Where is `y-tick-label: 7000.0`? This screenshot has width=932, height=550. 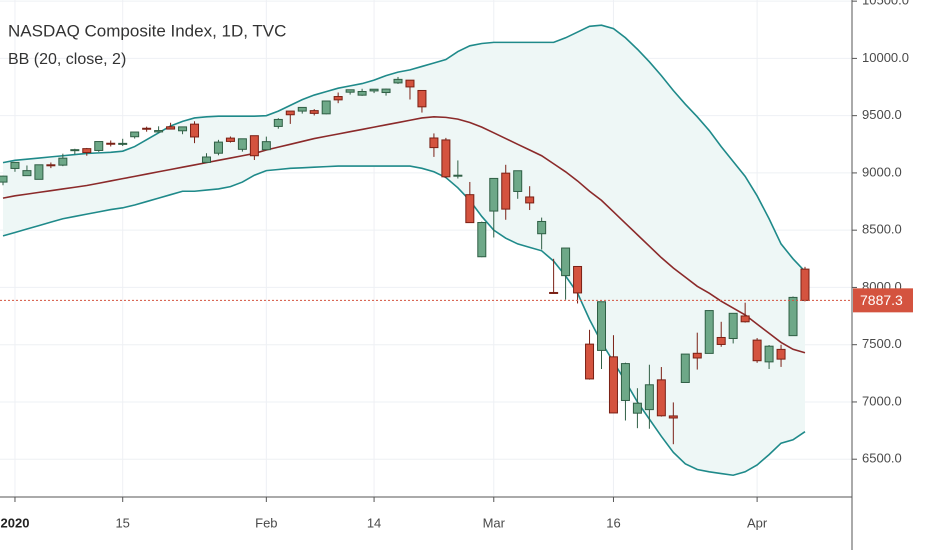 y-tick-label: 7000.0 is located at coordinates (882, 400).